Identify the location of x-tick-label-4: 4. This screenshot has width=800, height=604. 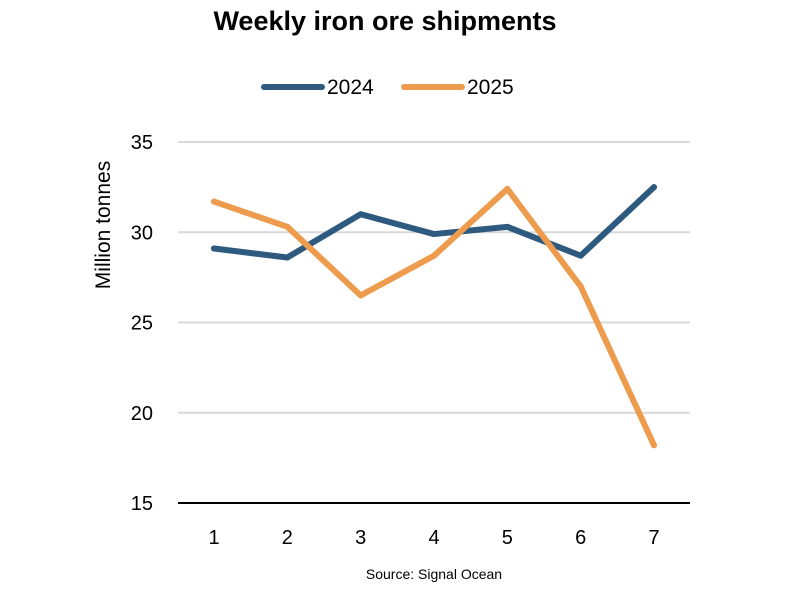
(433, 538).